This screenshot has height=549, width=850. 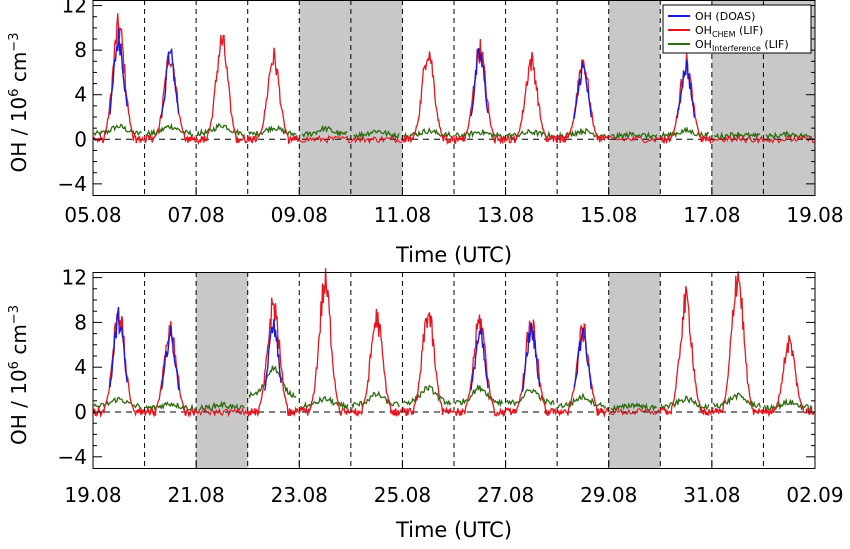 I want to click on x-tick-label: 29.08, so click(x=608, y=495).